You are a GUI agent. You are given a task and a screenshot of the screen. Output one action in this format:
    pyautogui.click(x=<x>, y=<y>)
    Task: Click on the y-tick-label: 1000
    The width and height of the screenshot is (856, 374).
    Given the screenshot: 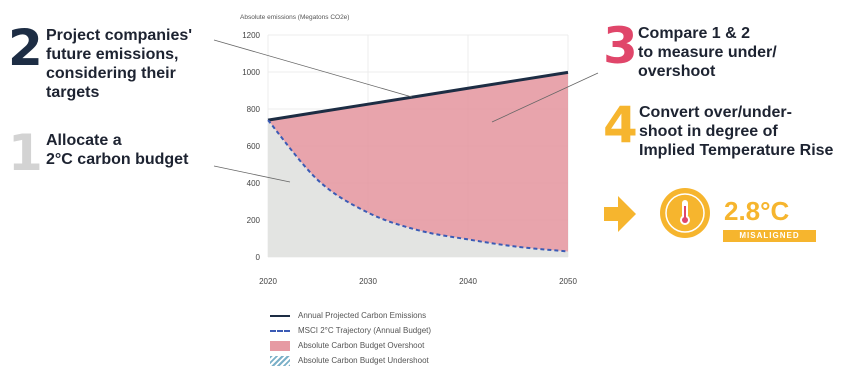 What is the action you would take?
    pyautogui.click(x=251, y=72)
    